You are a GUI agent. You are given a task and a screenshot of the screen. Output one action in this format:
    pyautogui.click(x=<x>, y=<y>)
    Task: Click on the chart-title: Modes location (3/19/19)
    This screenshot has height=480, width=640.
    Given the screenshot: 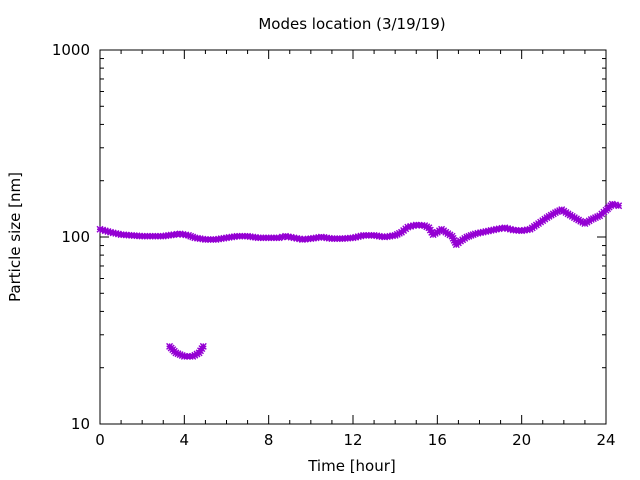 What is the action you would take?
    pyautogui.click(x=351, y=24)
    